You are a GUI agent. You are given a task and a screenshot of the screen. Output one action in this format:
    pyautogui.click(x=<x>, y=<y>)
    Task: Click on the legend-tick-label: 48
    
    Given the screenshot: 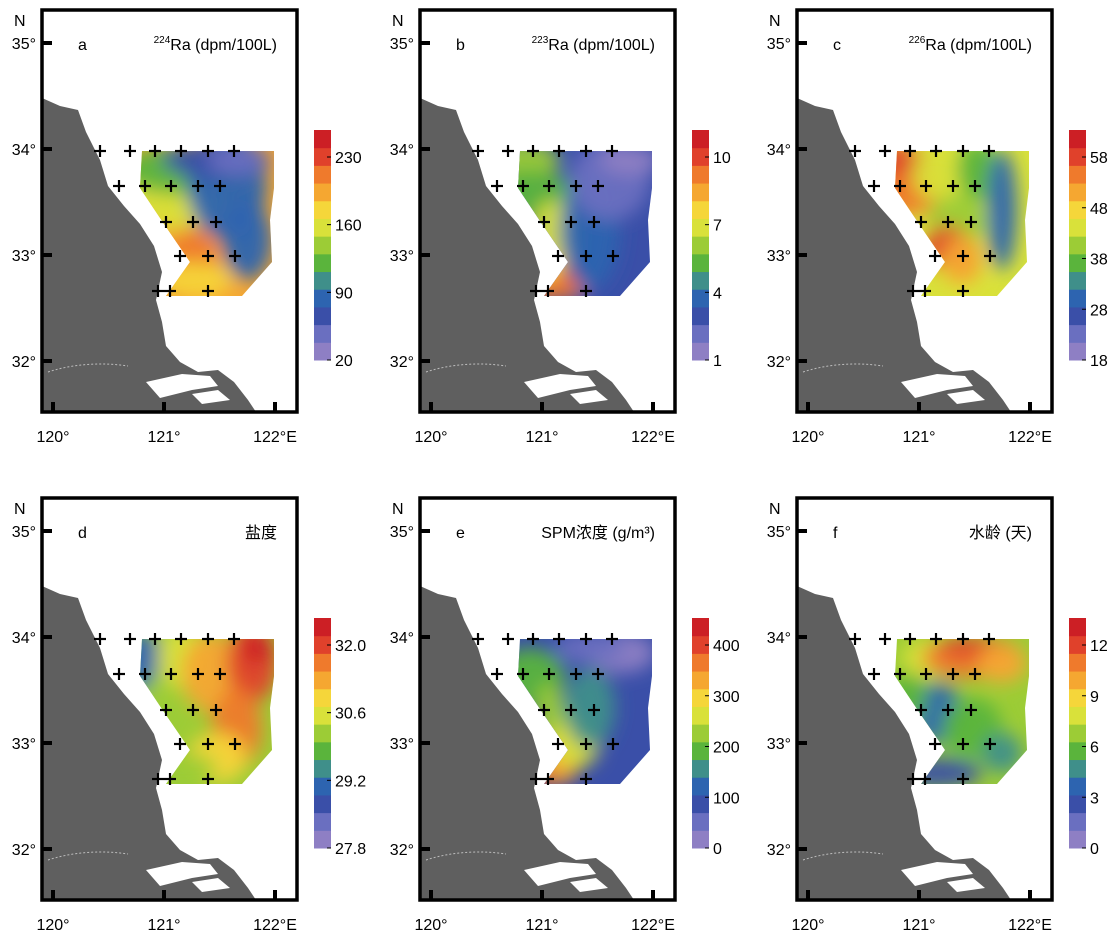 What is the action you would take?
    pyautogui.click(x=1099, y=209)
    